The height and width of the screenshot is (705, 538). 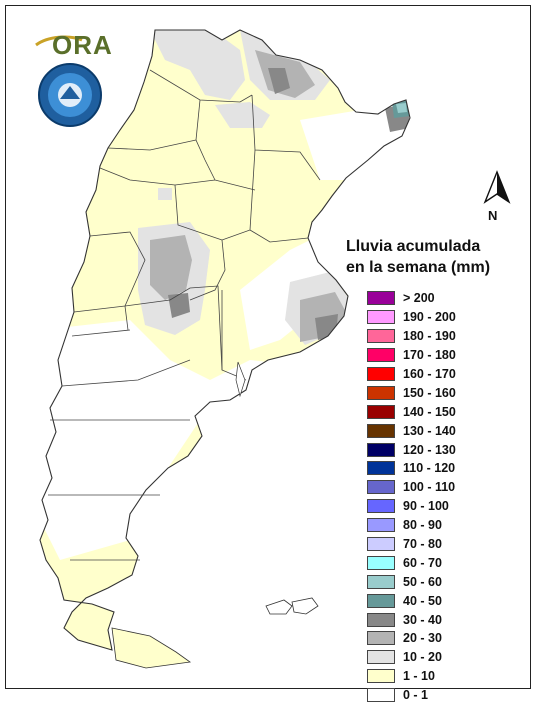 I want to click on legend-item: 70 - 80, so click(x=411, y=544).